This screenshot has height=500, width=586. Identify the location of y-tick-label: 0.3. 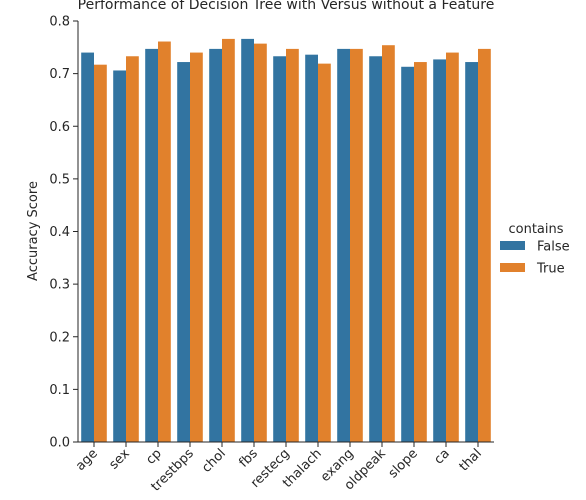
(59, 285).